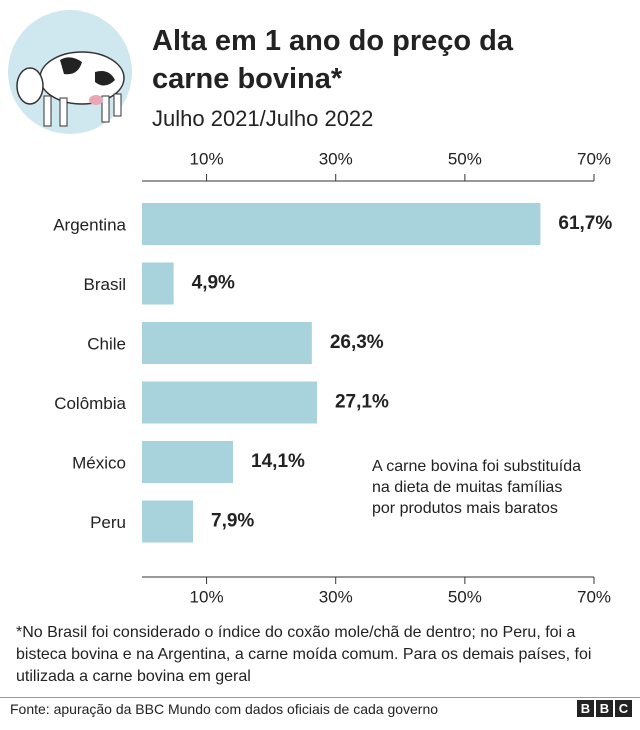  What do you see at coordinates (278, 461) in the screenshot?
I see `value-label: 14,1%` at bounding box center [278, 461].